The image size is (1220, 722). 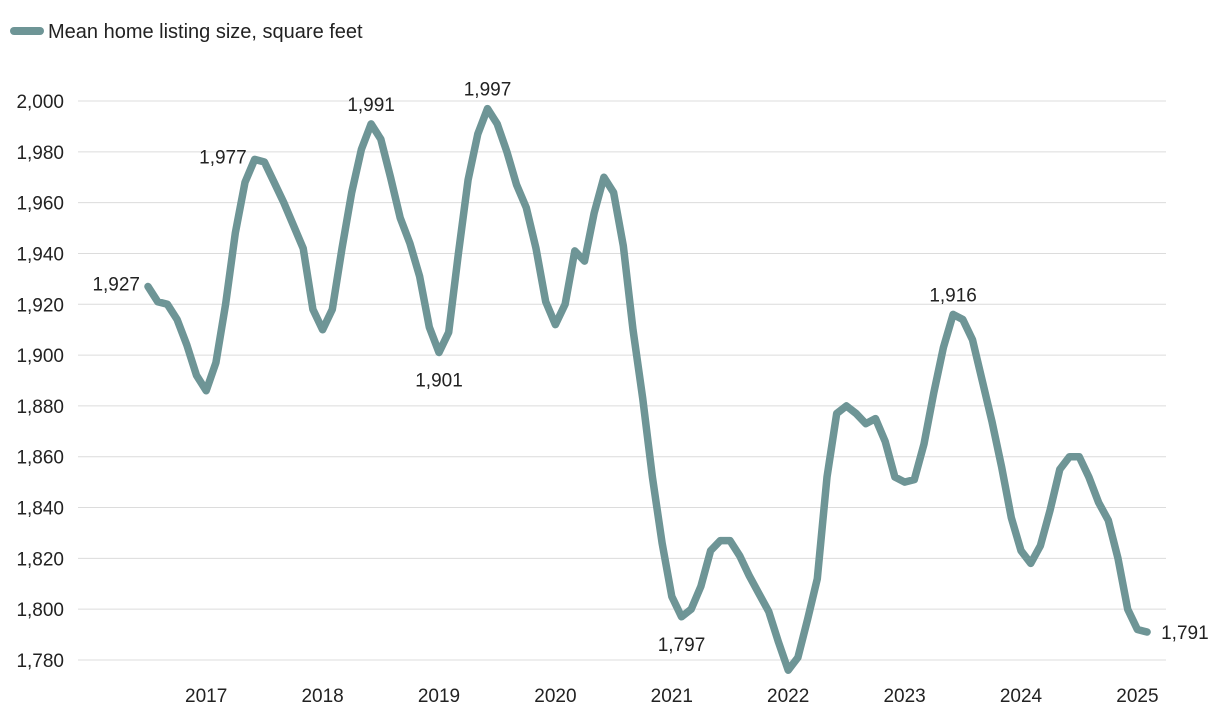 I want to click on x-tick-label: 2023, so click(x=904, y=696).